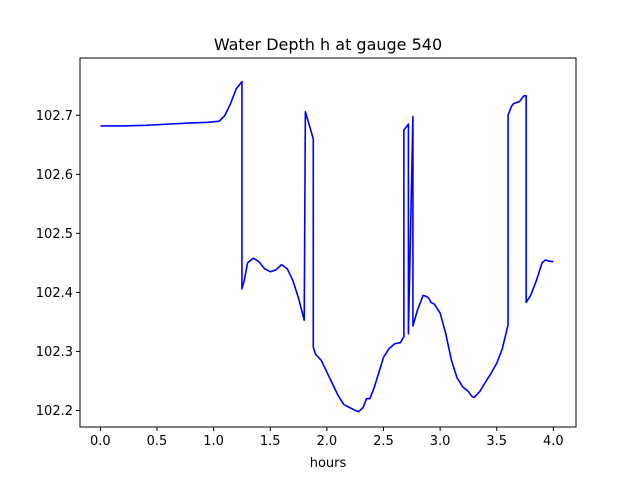  What do you see at coordinates (54, 175) in the screenshot?
I see `y-tick-label: 102.6` at bounding box center [54, 175].